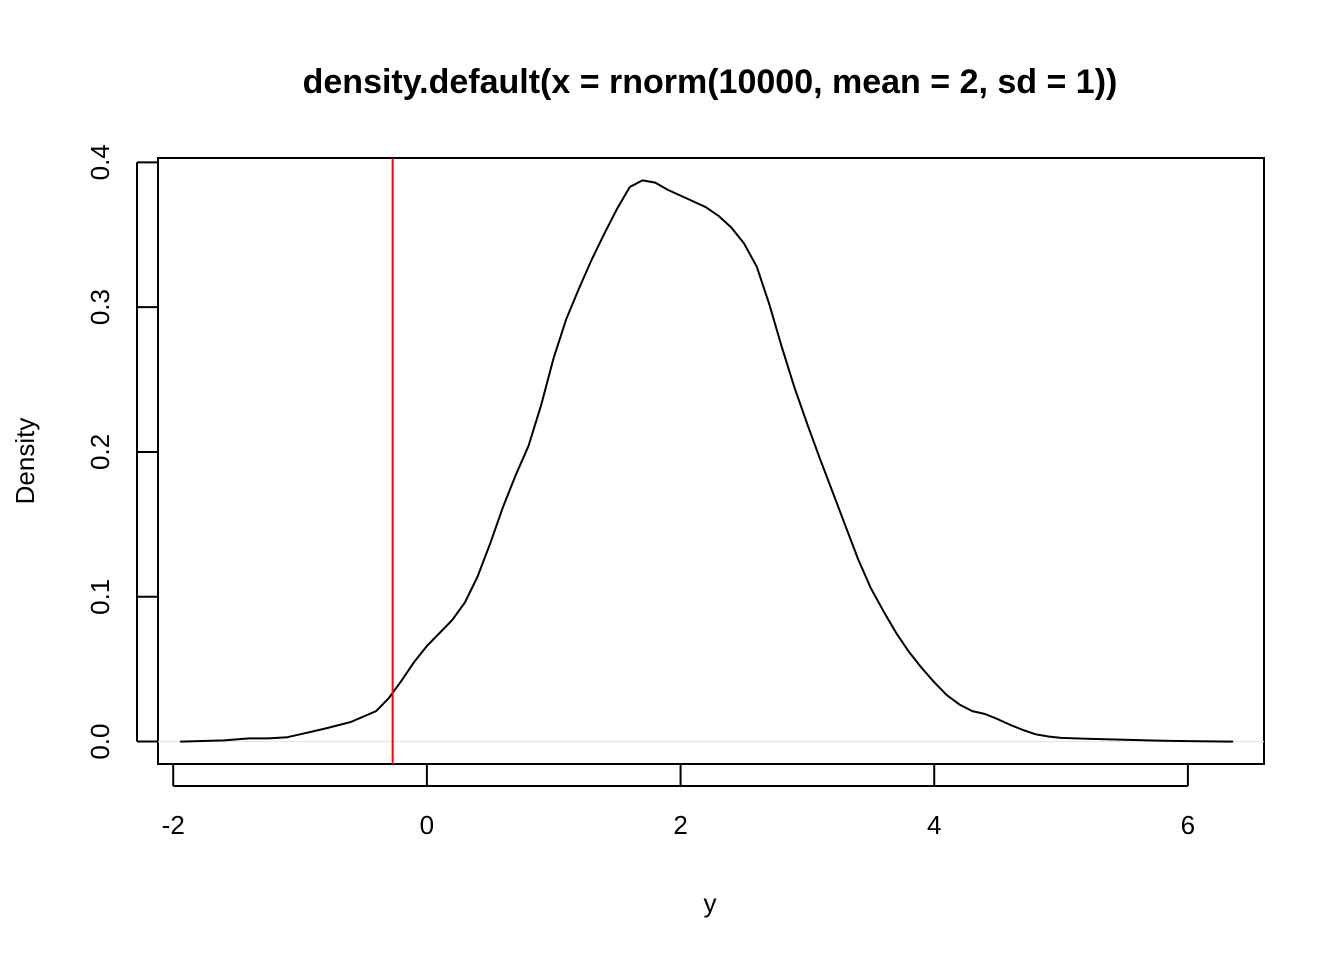 This screenshot has height=960, width=1344. What do you see at coordinates (100, 307) in the screenshot?
I see `y-tick-label: 0.3` at bounding box center [100, 307].